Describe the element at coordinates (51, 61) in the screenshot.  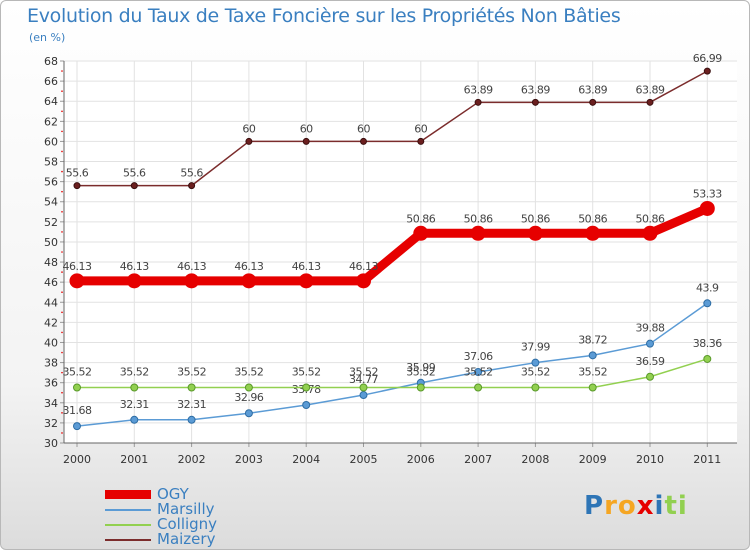
I see `y-tick-label: 68` at that location.